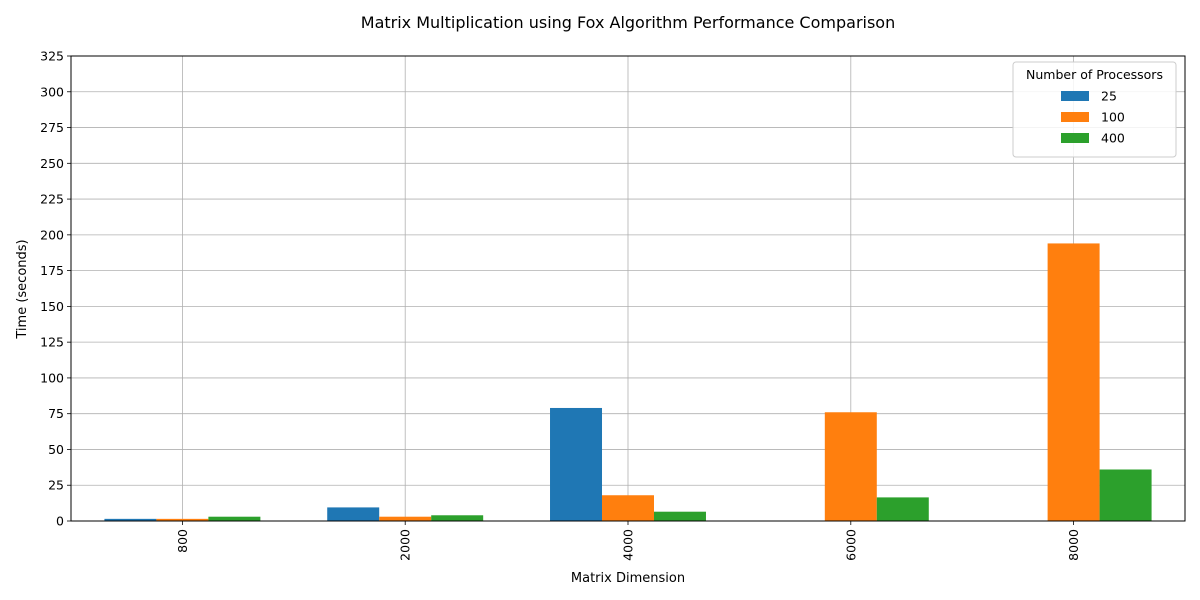 The image size is (1200, 600). Describe the element at coordinates (52, 56) in the screenshot. I see `y-tick-label: 325` at that location.